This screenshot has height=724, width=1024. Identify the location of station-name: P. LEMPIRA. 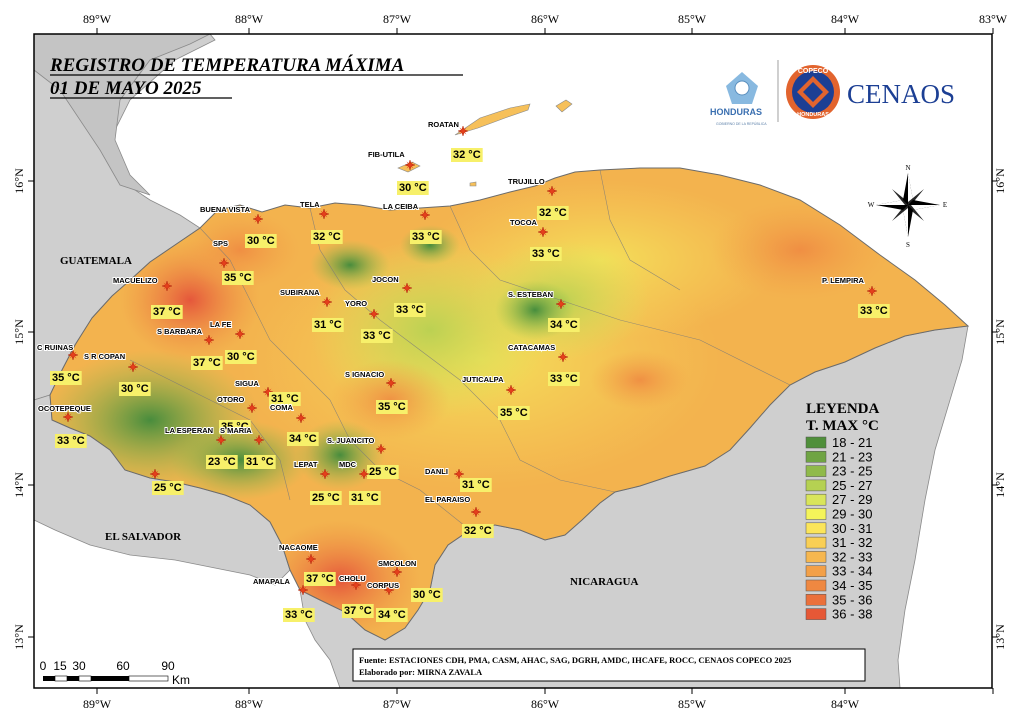
(843, 280).